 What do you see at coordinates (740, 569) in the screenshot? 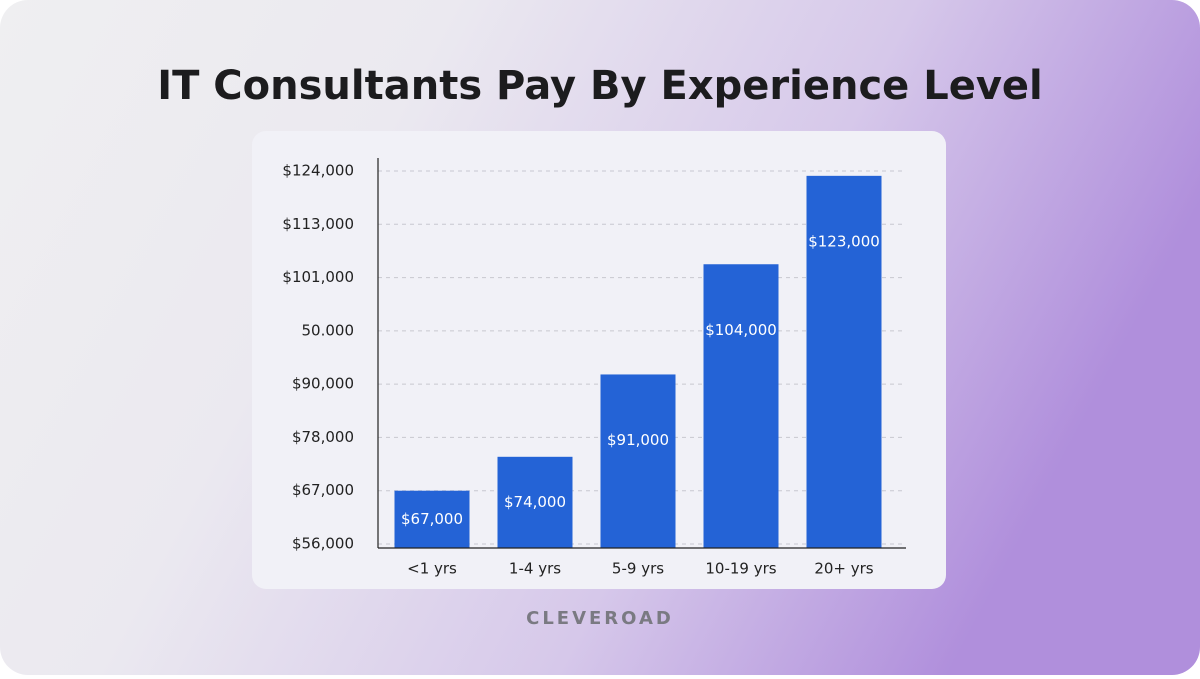
I see `x-tick-label: 10-19 yrs` at bounding box center [740, 569].